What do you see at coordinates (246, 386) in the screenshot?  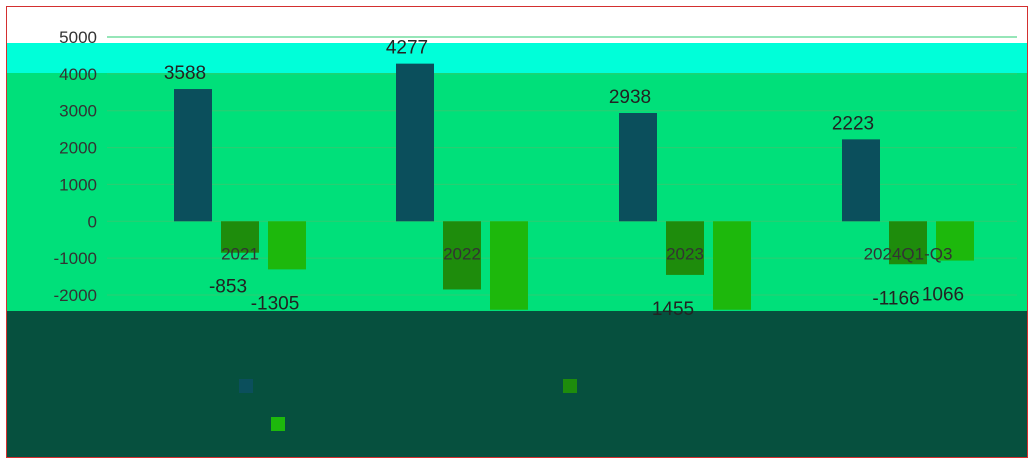 I see `legend-swatch-s1` at bounding box center [246, 386].